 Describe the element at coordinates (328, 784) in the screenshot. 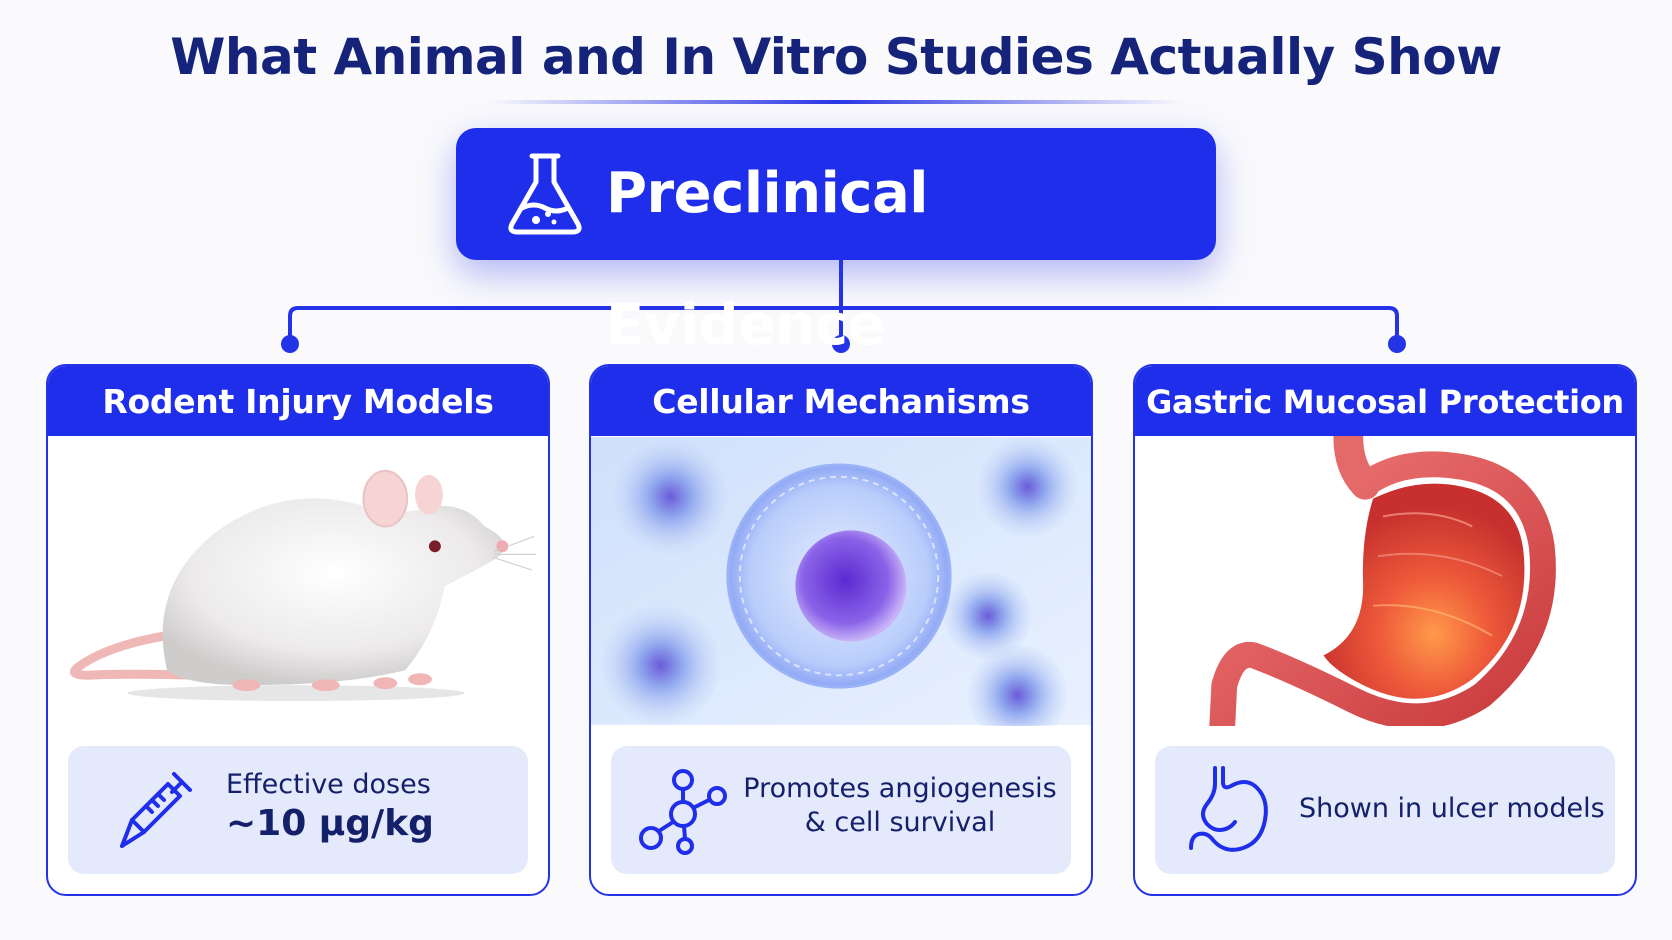

I see `info-line-1: Effective doses` at that location.